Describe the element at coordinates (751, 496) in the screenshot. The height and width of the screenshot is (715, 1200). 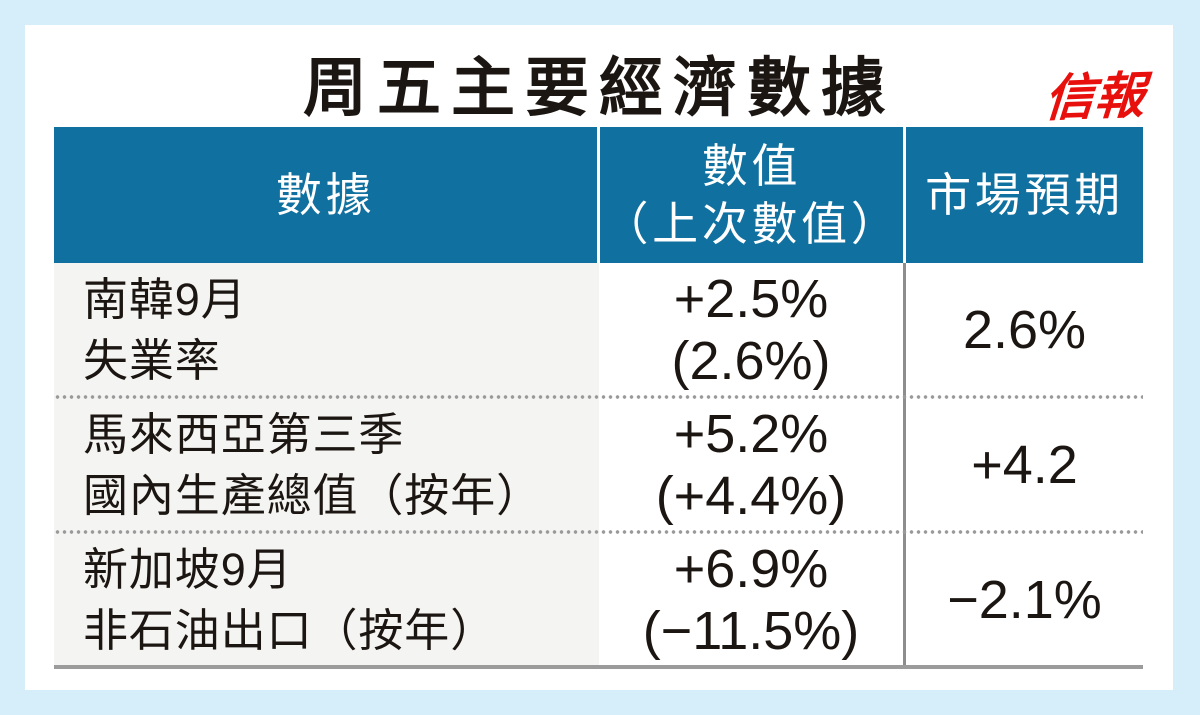
I see `row-previous-value: (+4.4%)` at that location.